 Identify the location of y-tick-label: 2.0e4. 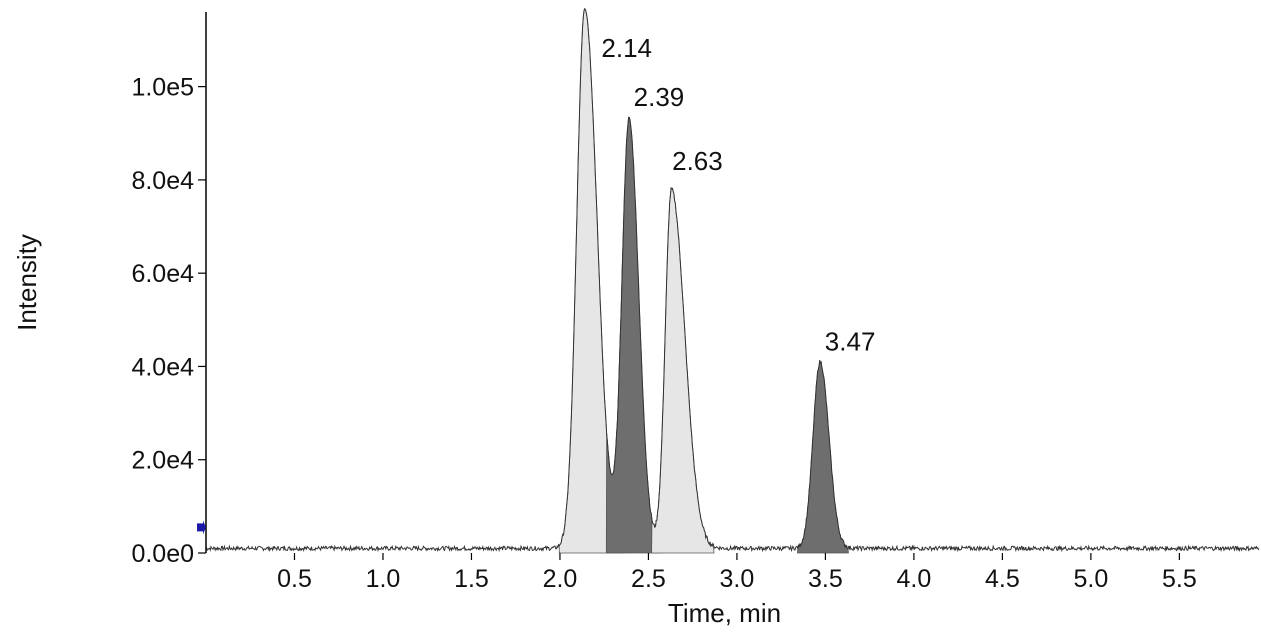
(162, 461).